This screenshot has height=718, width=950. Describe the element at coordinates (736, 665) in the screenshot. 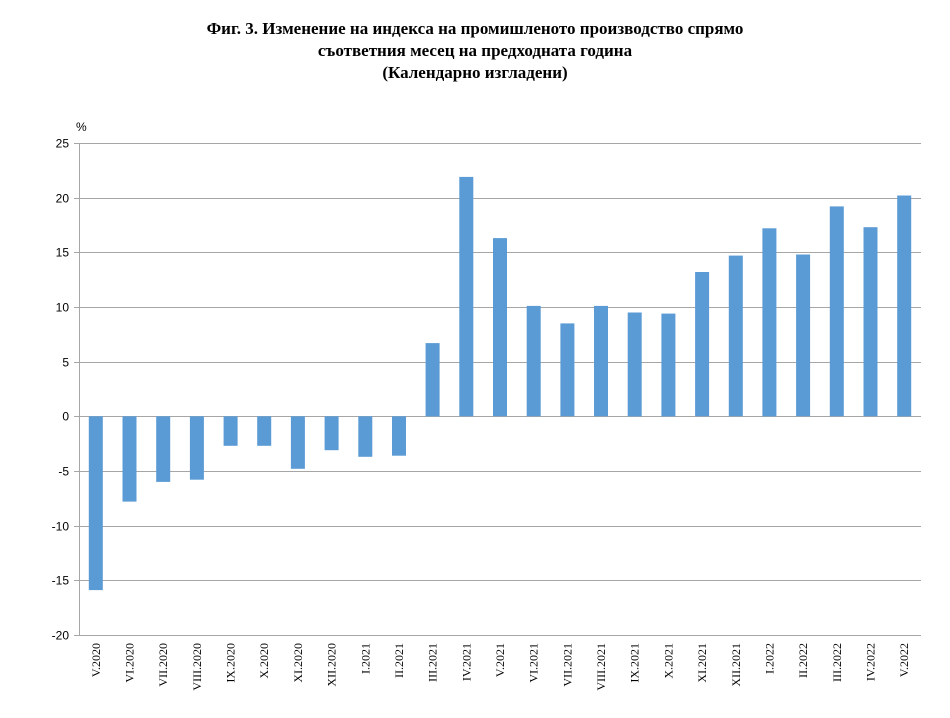

I see `x-tick-label: XII.2021` at that location.